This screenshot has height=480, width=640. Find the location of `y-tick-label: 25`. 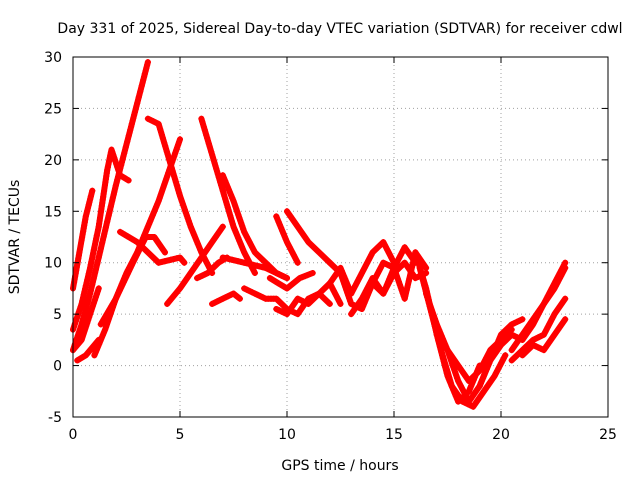

y-tick-label: 25 is located at coordinates (53, 109).